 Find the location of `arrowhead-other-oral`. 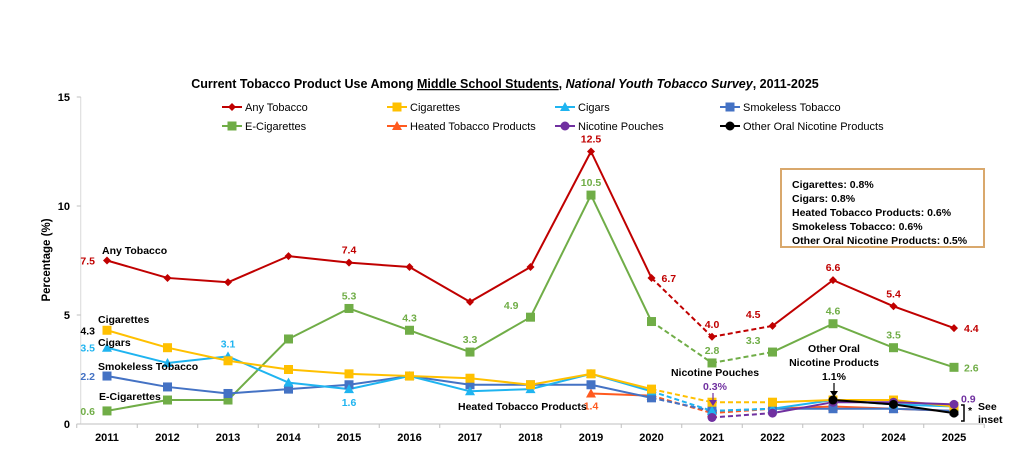

arrowhead-other-oral is located at coordinates (834, 394).